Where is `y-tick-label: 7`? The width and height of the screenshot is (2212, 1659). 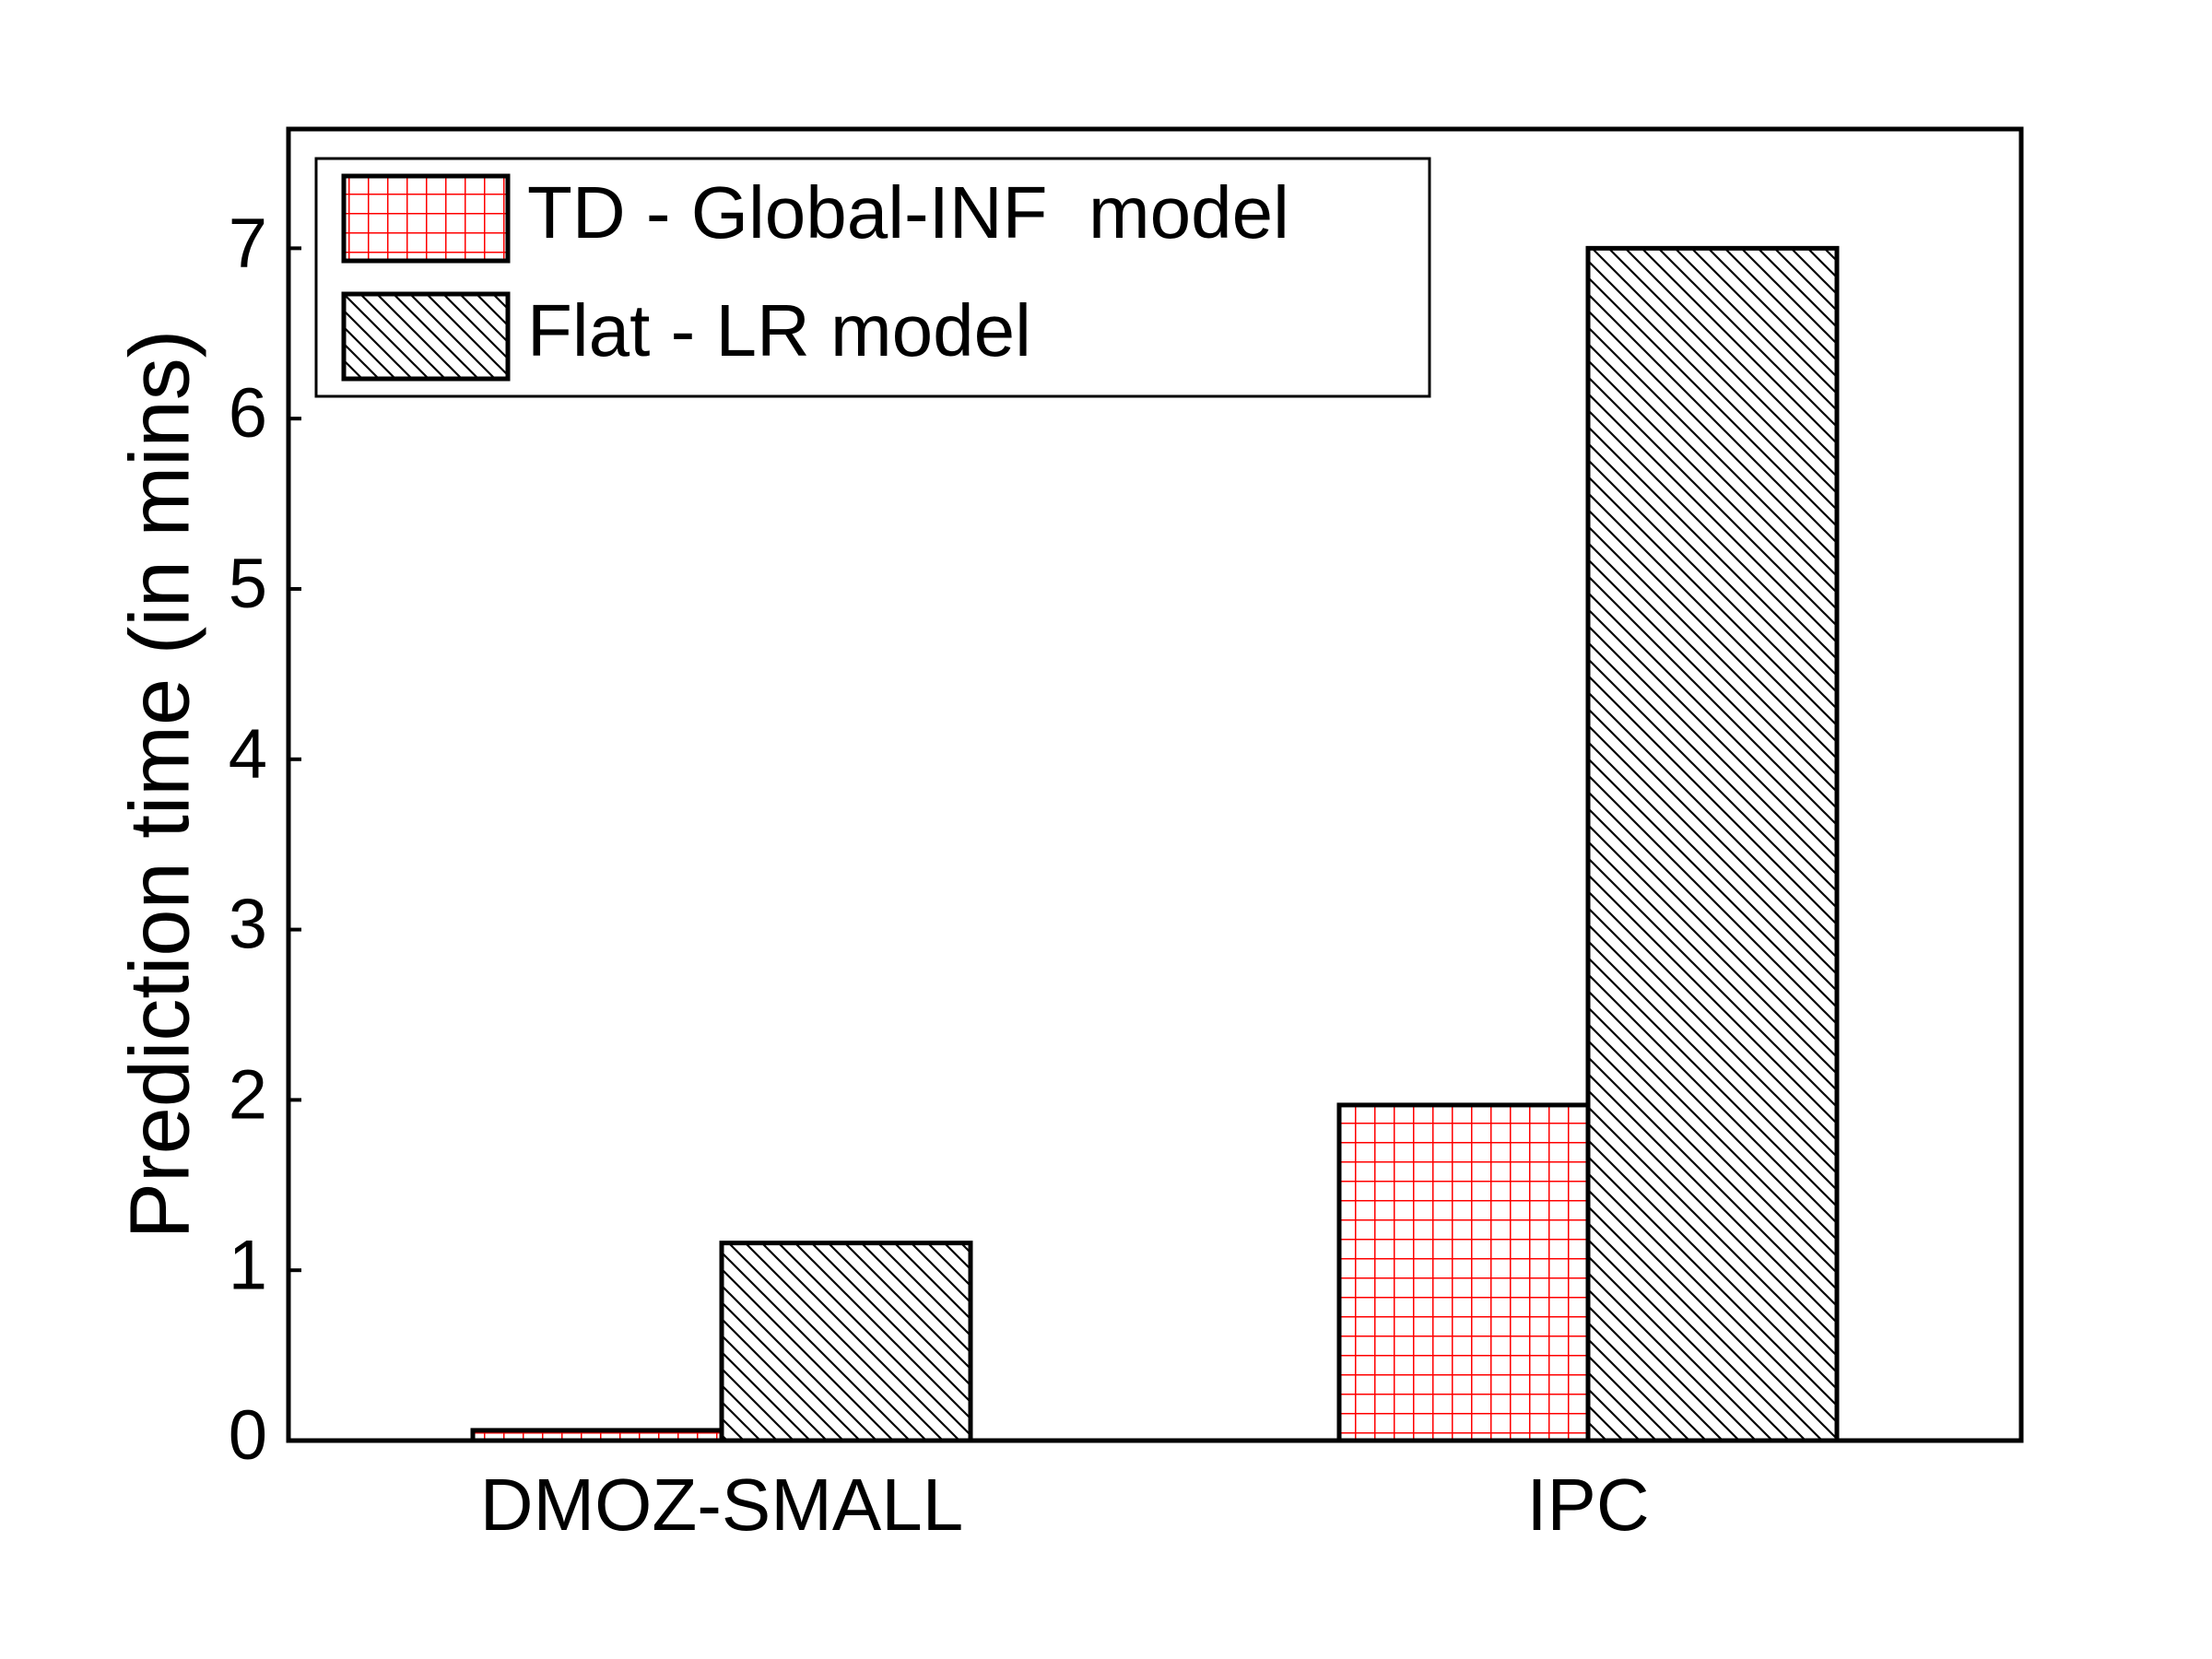 y-tick-label: 7 is located at coordinates (248, 243).